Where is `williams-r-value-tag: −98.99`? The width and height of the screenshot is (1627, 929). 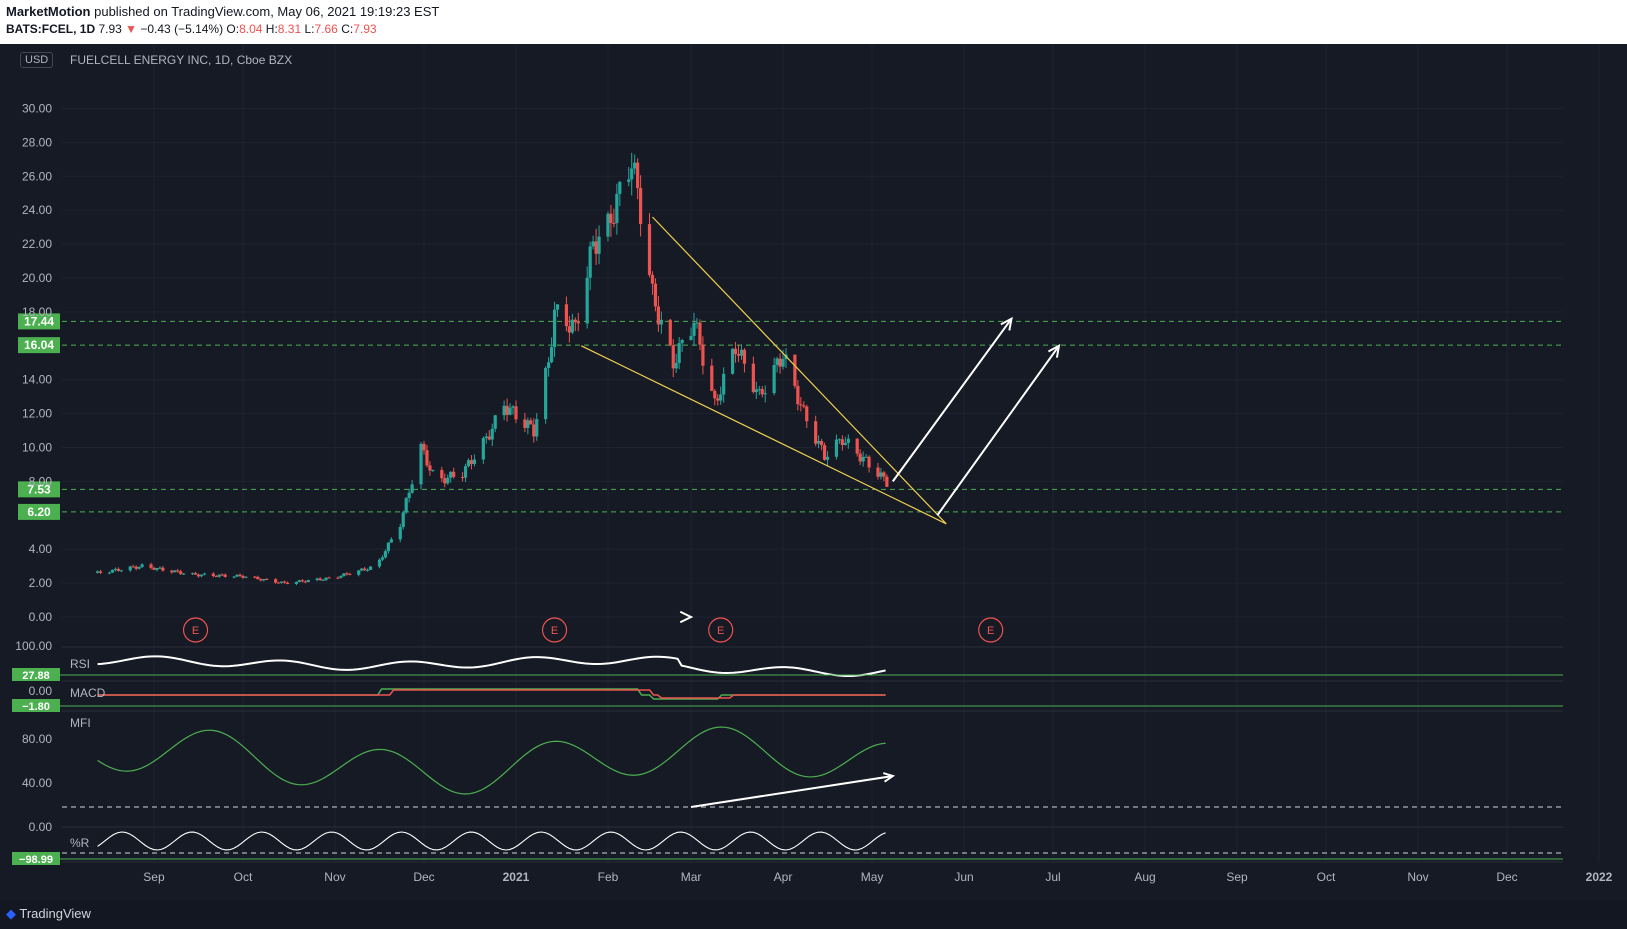 williams-r-value-tag: −98.99 is located at coordinates (36, 860).